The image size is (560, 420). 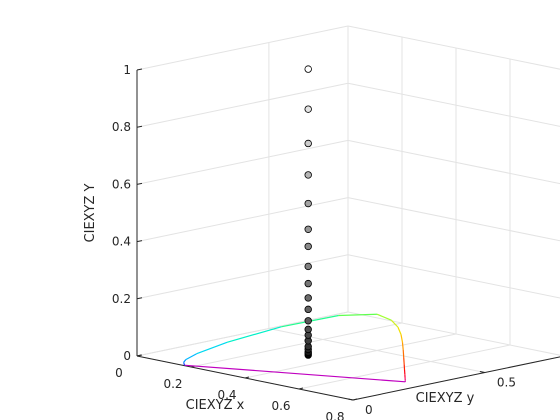 What do you see at coordinates (121, 242) in the screenshot?
I see `z-tick-label: 0.4` at bounding box center [121, 242].